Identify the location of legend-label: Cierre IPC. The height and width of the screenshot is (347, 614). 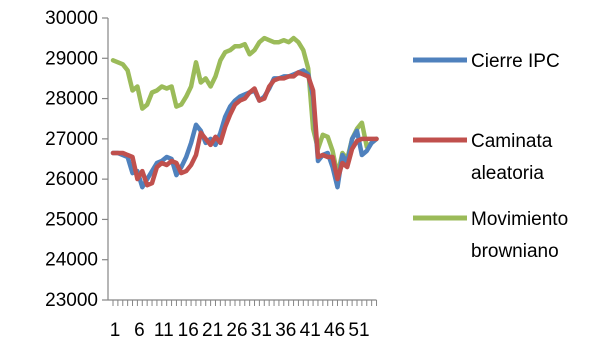
(515, 61).